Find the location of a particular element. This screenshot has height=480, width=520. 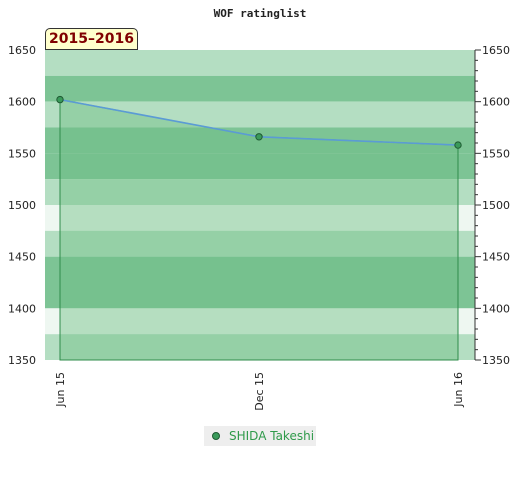

y-tick-label-left: 1400 is located at coordinates (22, 308).